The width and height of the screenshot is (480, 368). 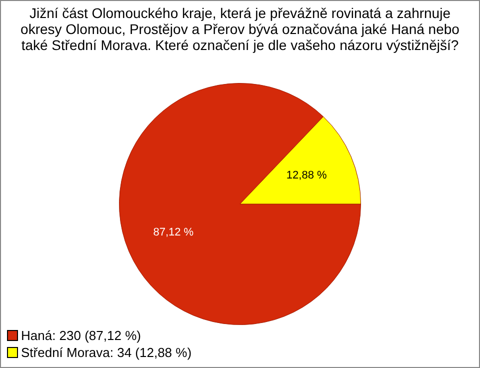 What do you see at coordinates (173, 232) in the screenshot?
I see `data-label: 87,12 %` at bounding box center [173, 232].